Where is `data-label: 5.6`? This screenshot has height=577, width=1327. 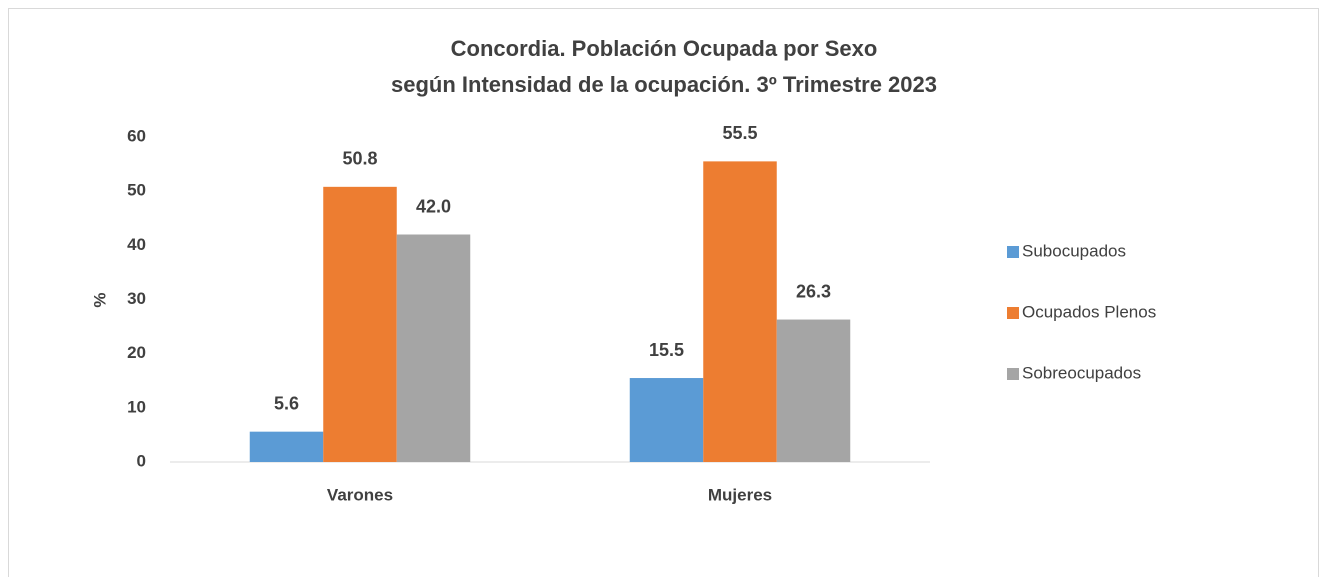
data-label: 5.6 is located at coordinates (286, 403).